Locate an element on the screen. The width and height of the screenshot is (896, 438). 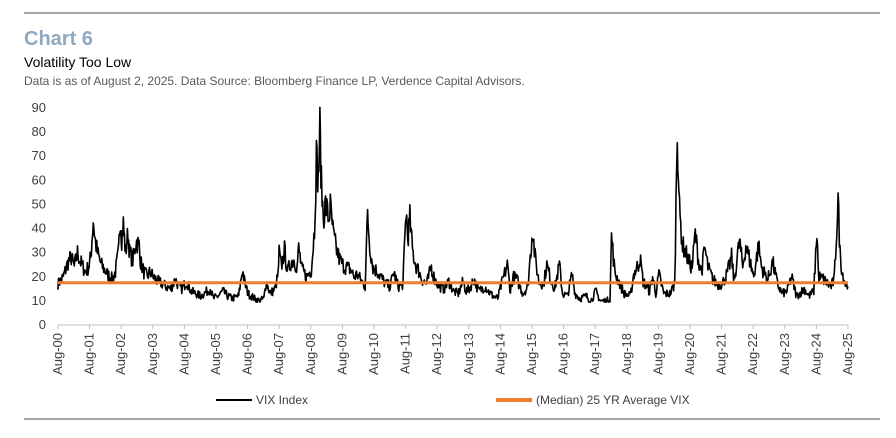
x-tick-label: Aug-10 is located at coordinates (373, 354).